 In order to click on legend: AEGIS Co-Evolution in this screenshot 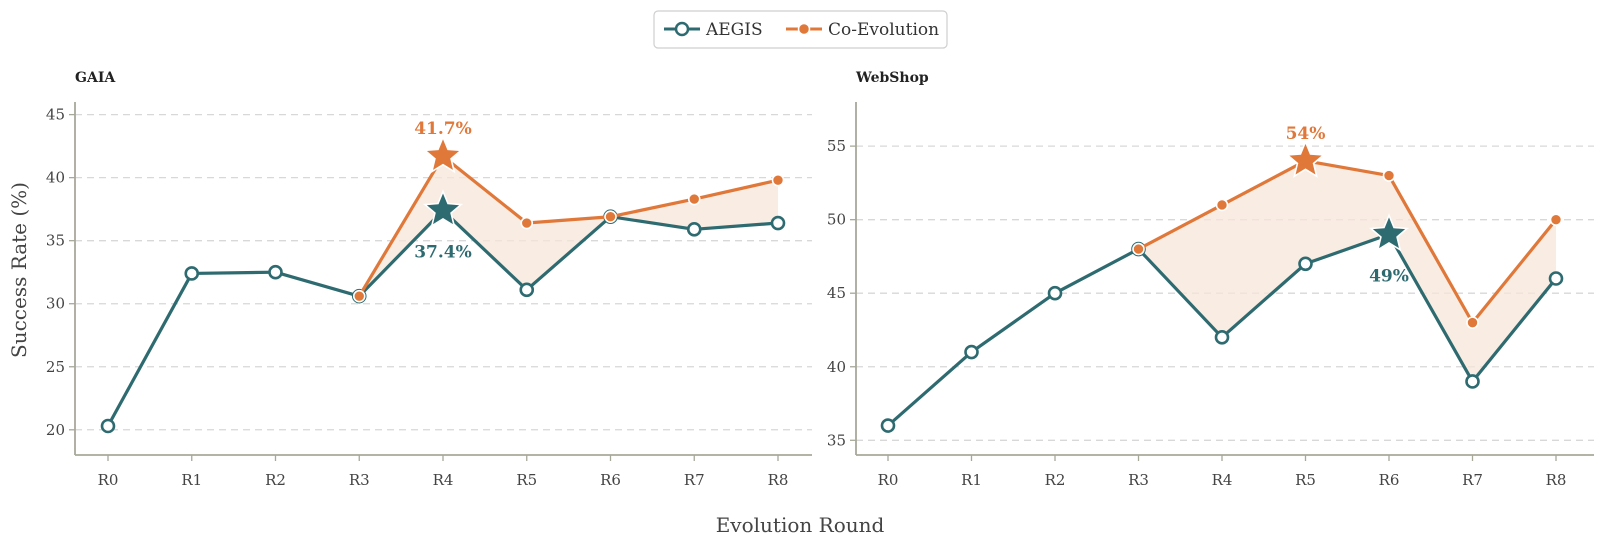, I will do `click(800, 29)`.